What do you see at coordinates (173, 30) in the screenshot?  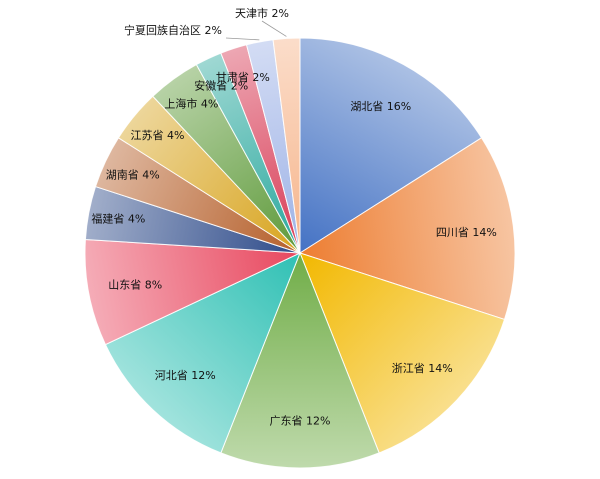 I see `slice-label-12: 宁夏回族自治区 2%` at bounding box center [173, 30].